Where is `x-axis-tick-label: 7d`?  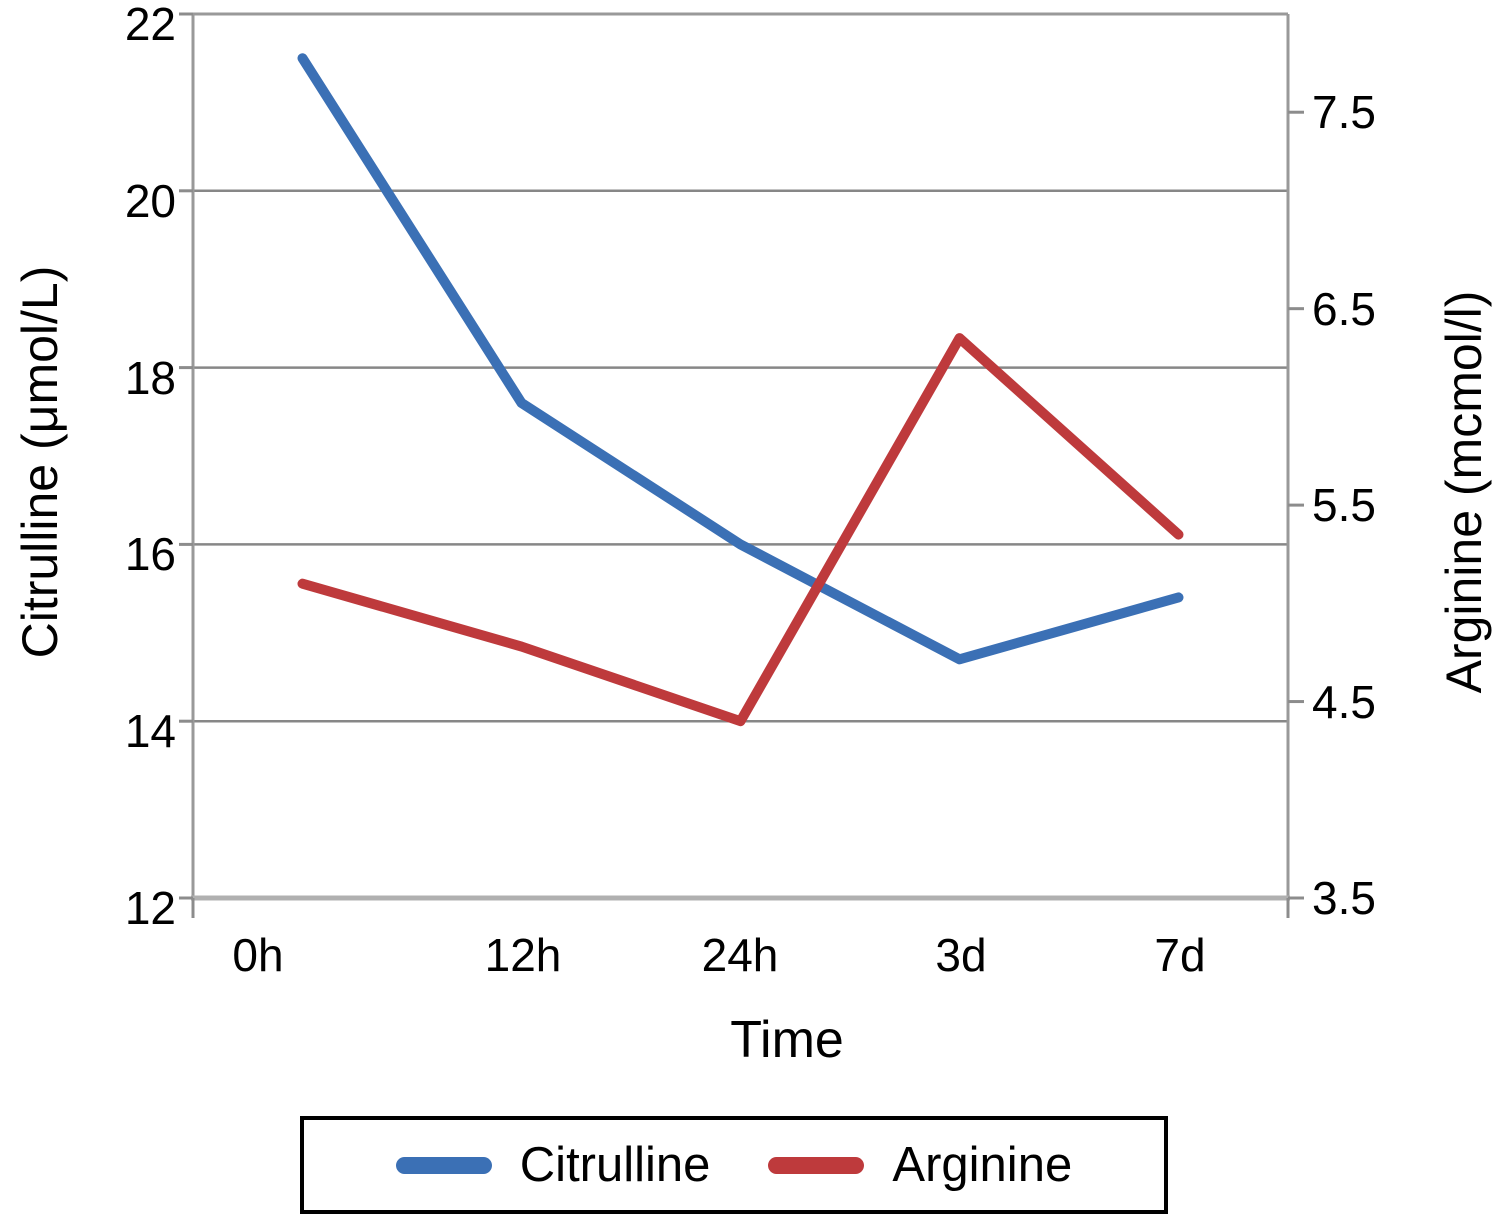 x-axis-tick-label: 7d is located at coordinates (1180, 955).